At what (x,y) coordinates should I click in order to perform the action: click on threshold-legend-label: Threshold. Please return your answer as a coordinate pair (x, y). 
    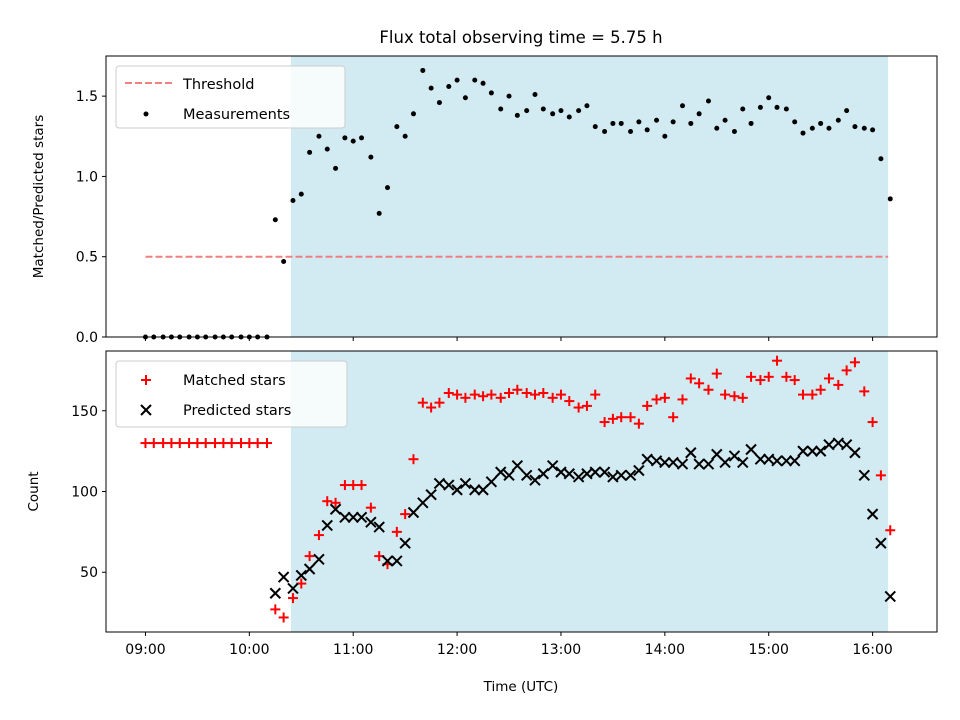
    Looking at the image, I should click on (218, 85).